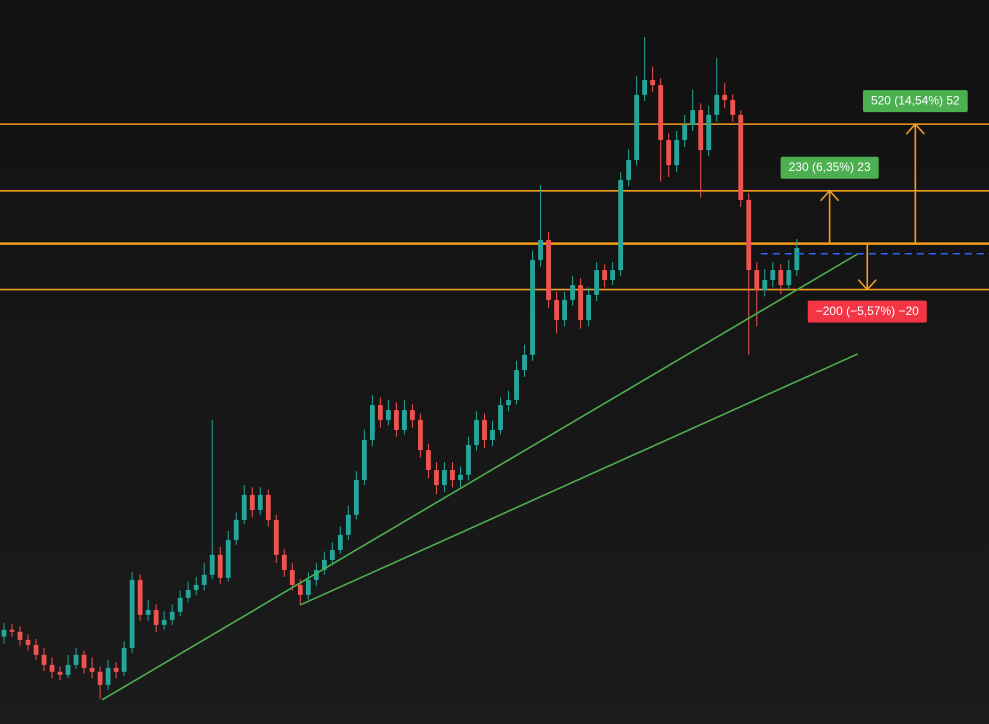 The height and width of the screenshot is (724, 989). I want to click on measure-label-text: 520 (14,54%) 52, so click(915, 100).